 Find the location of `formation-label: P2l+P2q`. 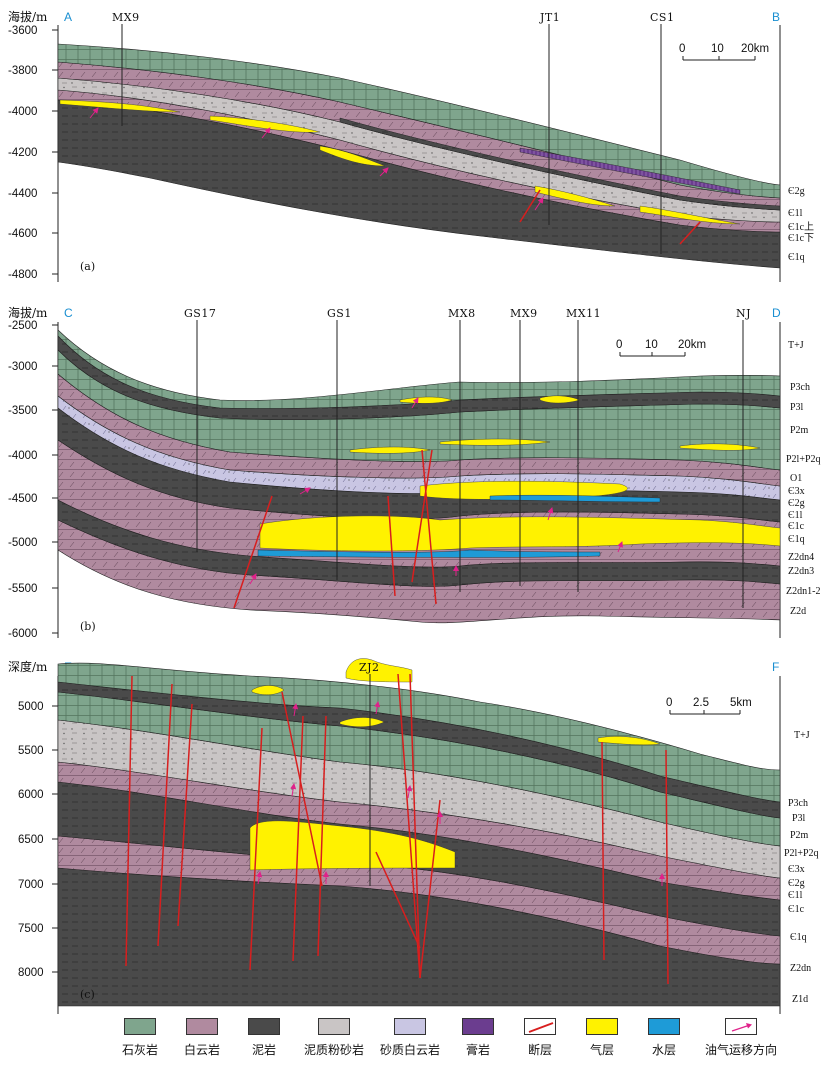

formation-label: P2l+P2q is located at coordinates (803, 459).